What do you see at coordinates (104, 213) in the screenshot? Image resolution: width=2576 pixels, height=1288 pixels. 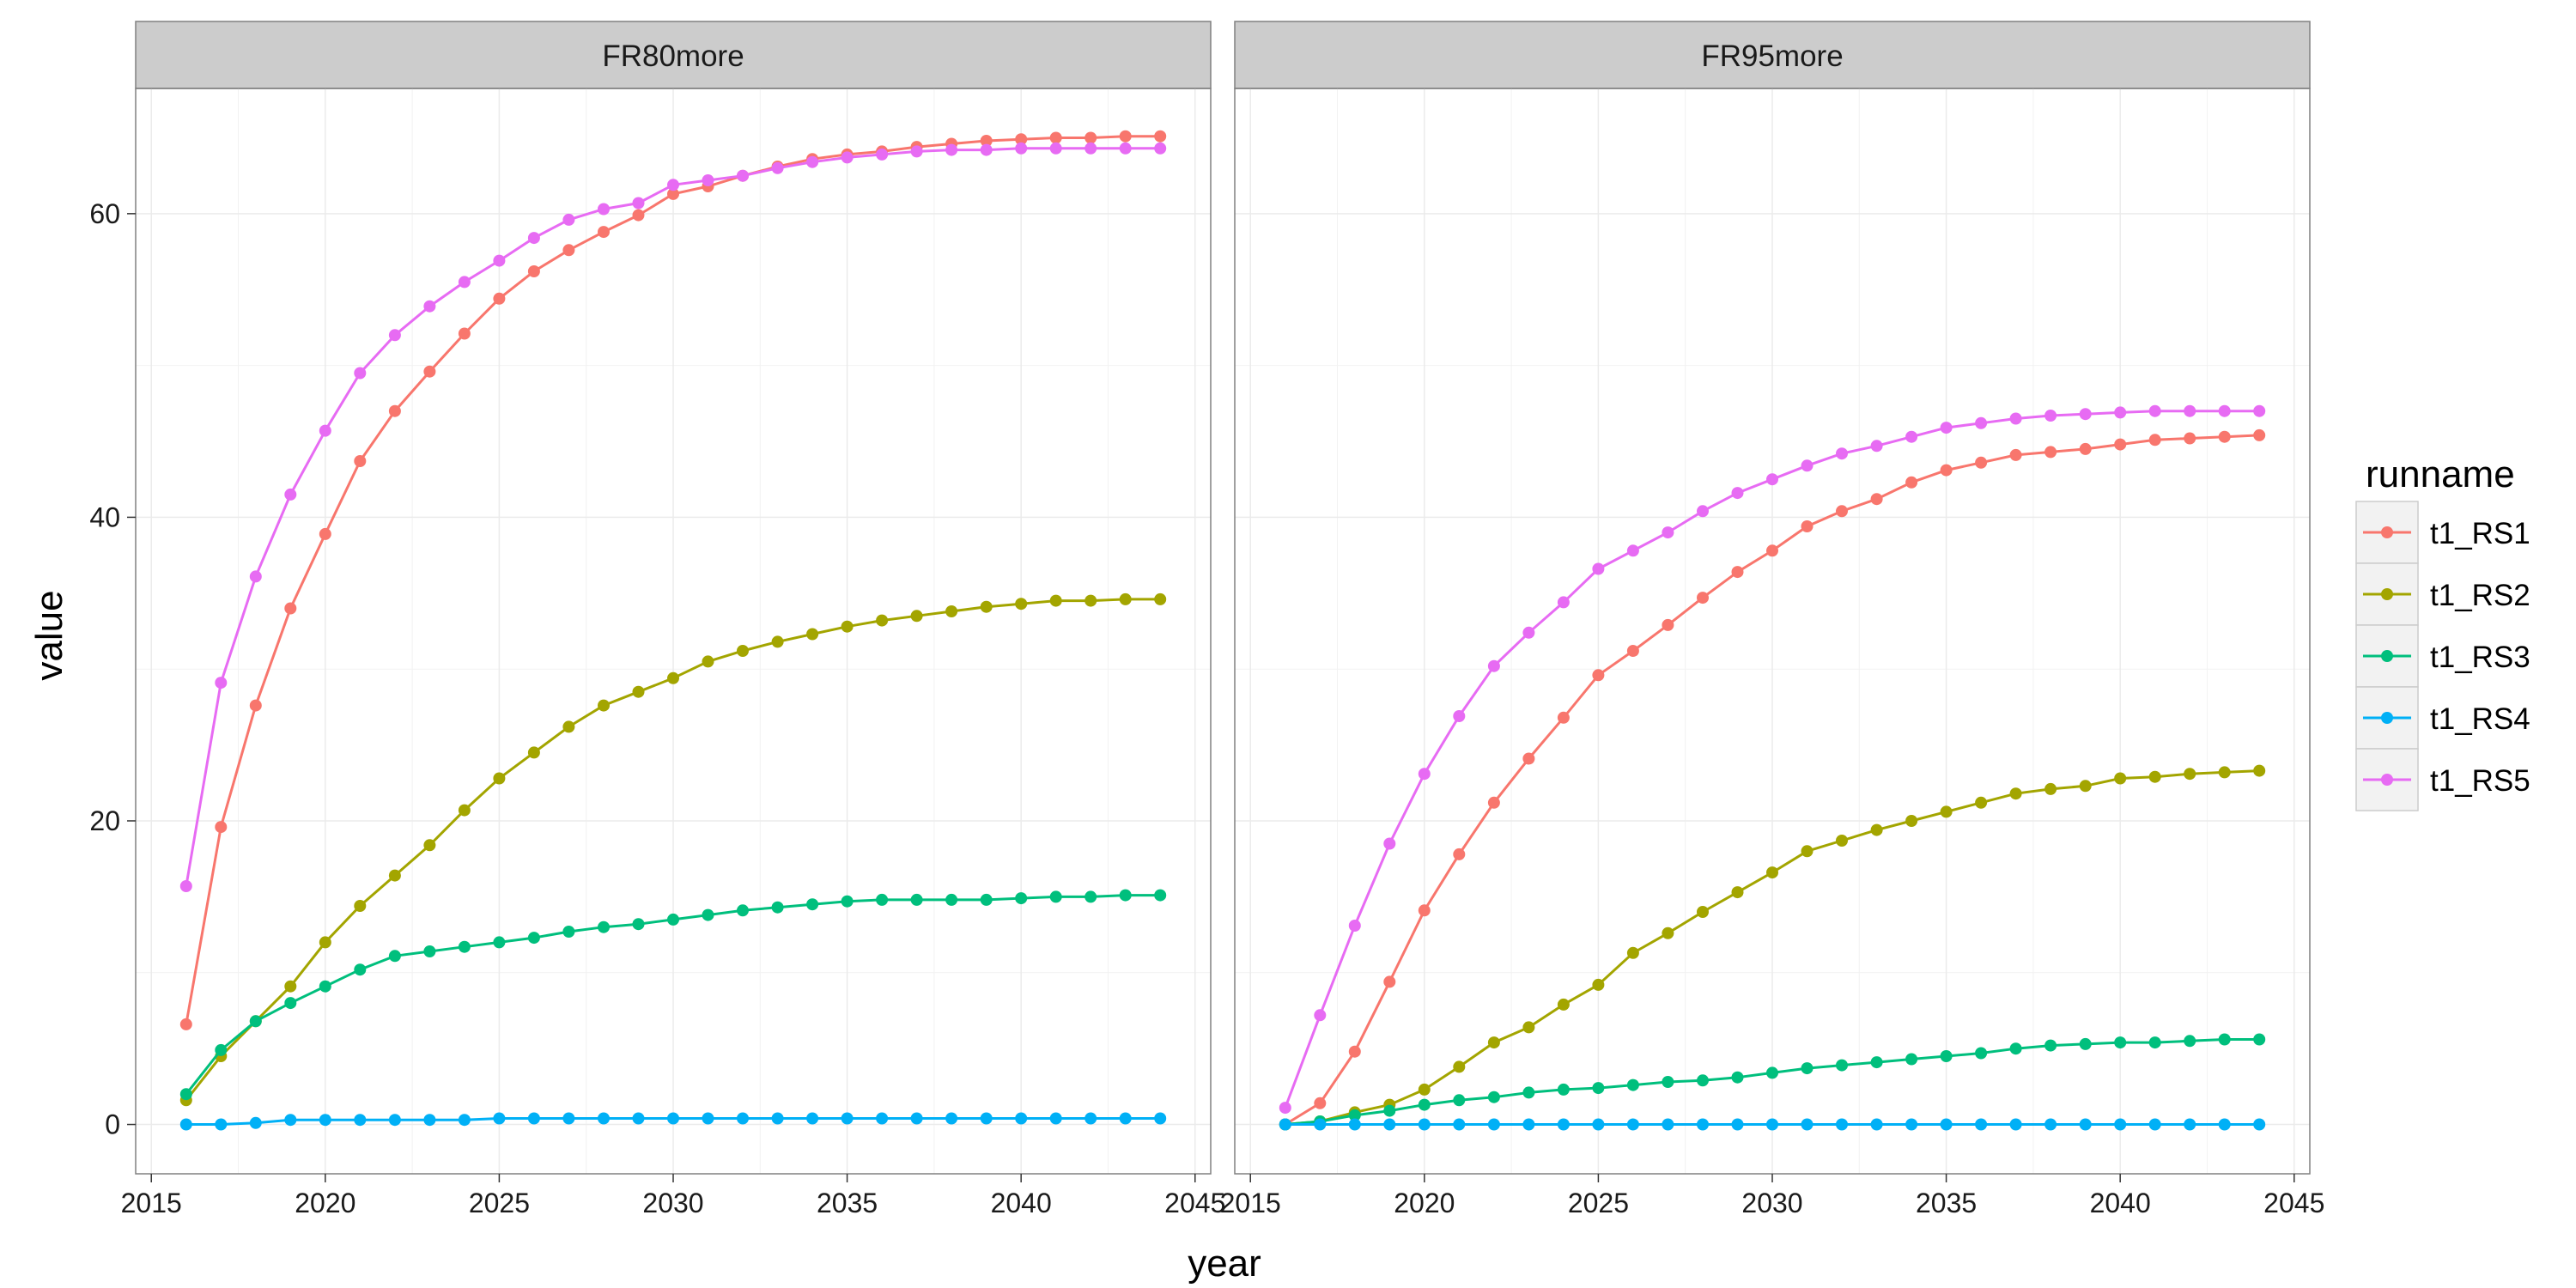 I see `y-tick-label: 60` at bounding box center [104, 213].